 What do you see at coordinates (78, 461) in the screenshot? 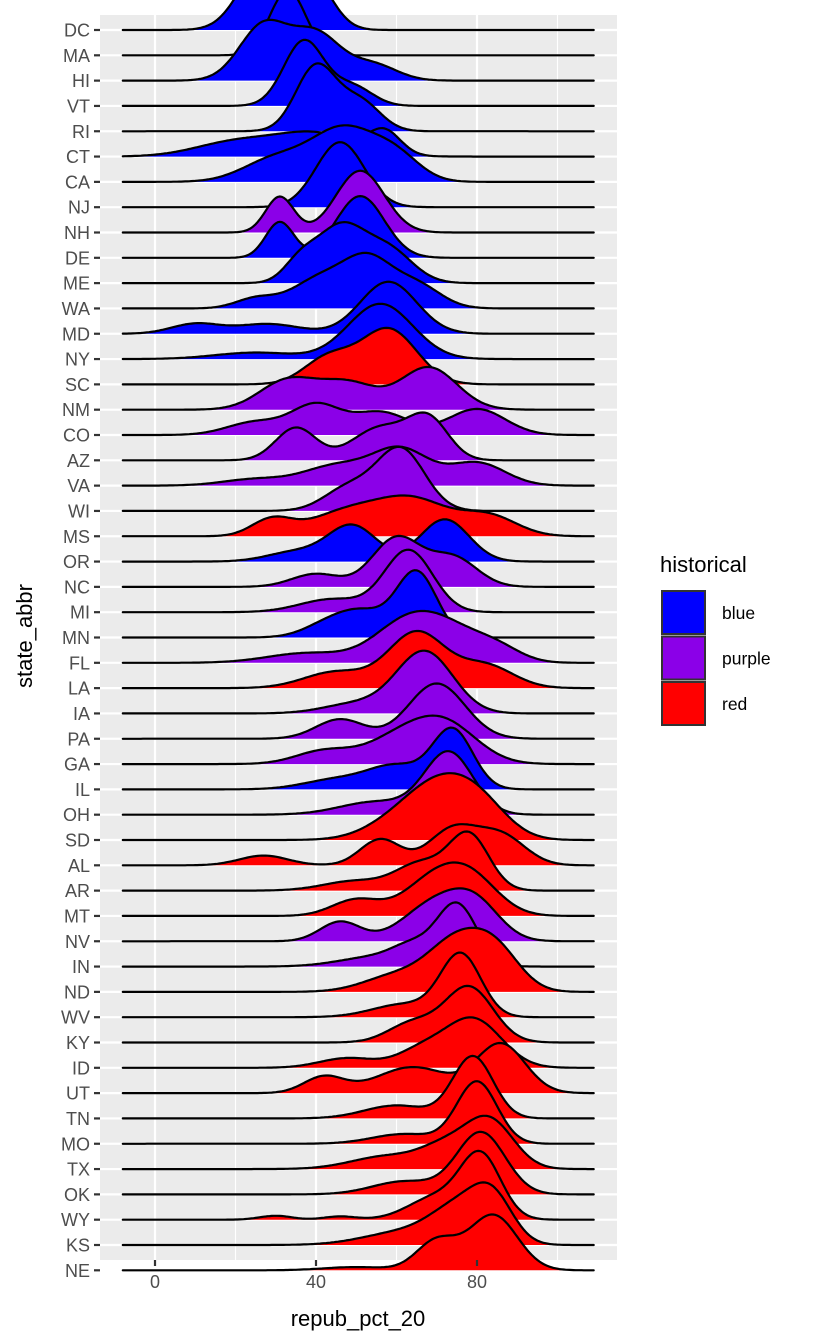
I see `y-tick-label: AZ` at bounding box center [78, 461].